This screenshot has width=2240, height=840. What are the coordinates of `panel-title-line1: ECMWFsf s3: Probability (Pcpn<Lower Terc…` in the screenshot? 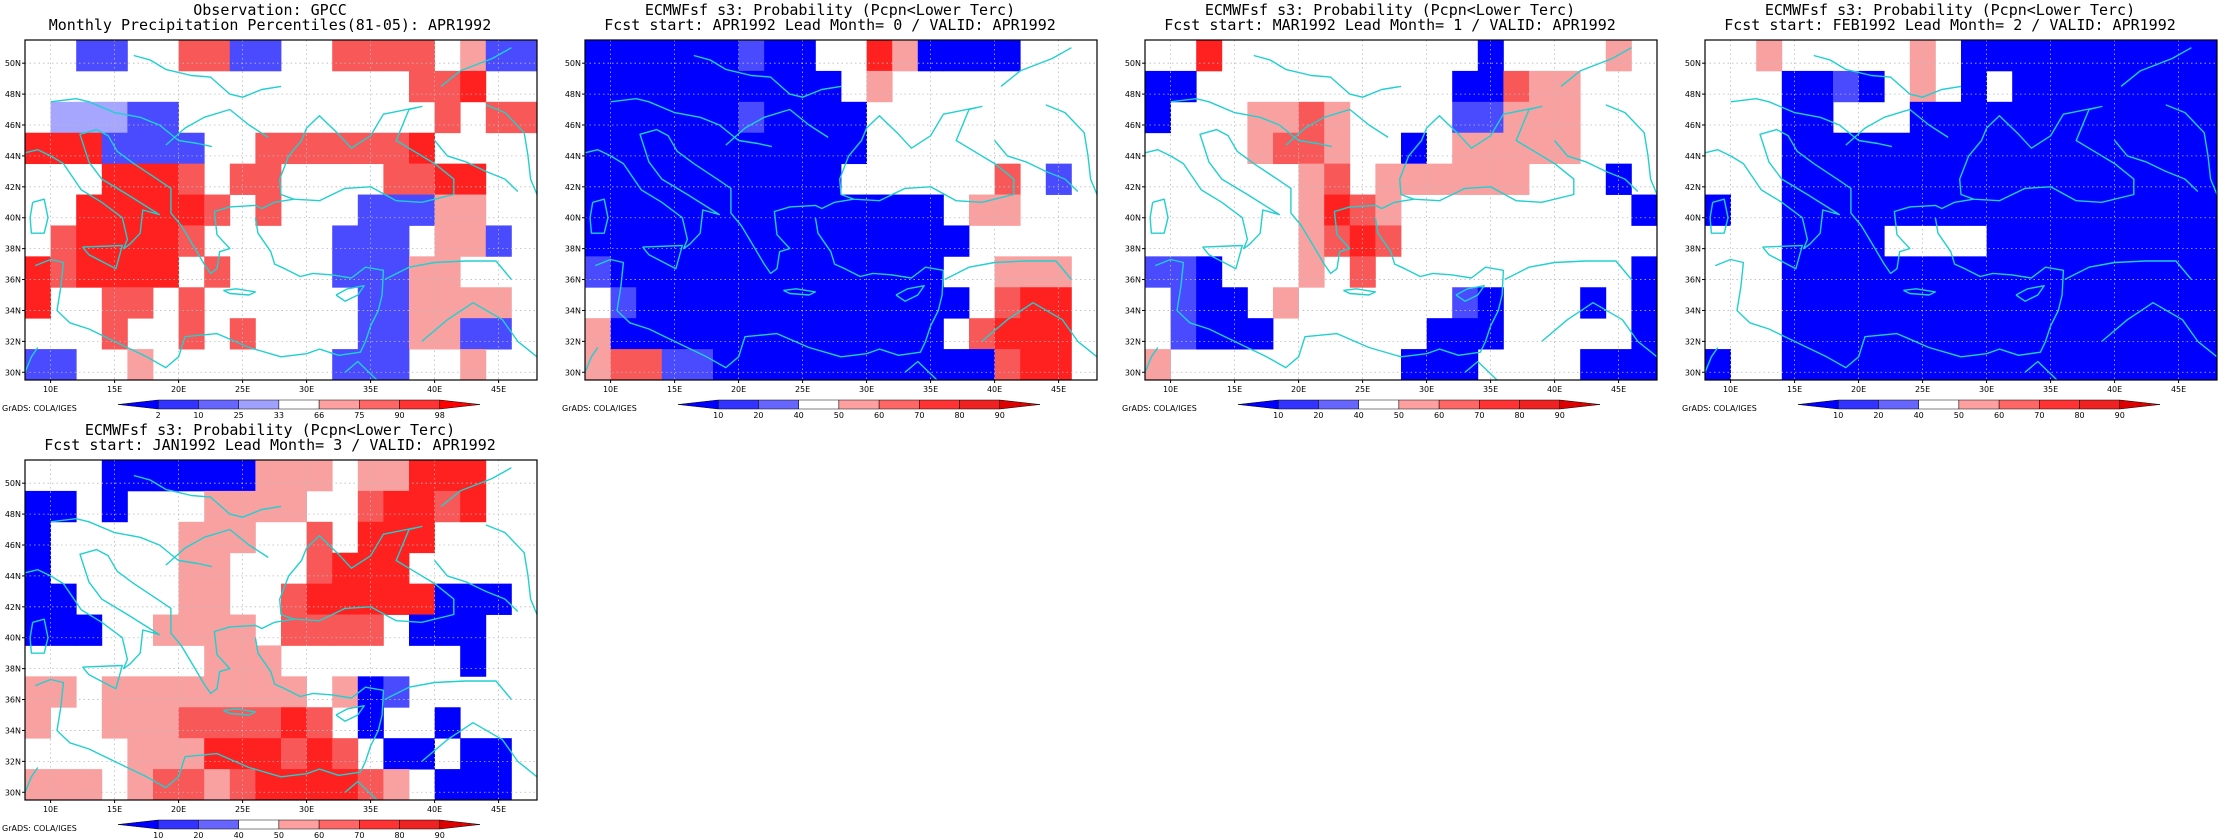 It's located at (270, 430).